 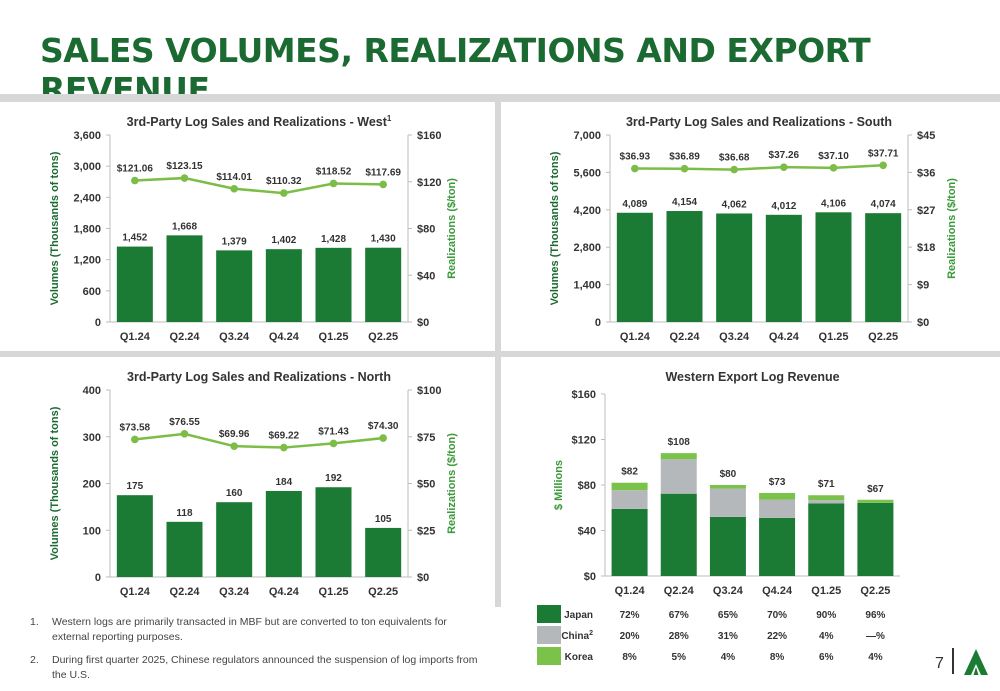 What do you see at coordinates (833, 156) in the screenshot?
I see `realization-data-label: $37.10` at bounding box center [833, 156].